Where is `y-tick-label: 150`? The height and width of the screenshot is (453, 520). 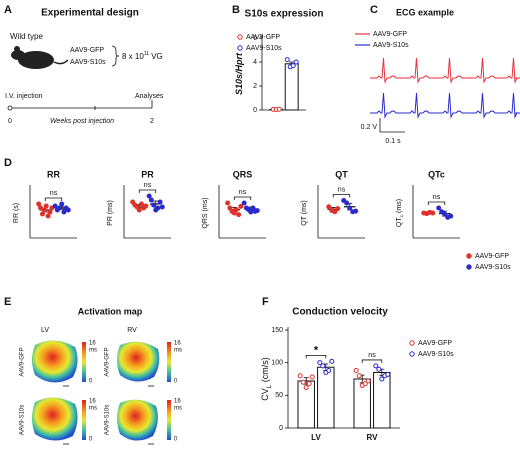
y-tick-label: 150 is located at coordinates (277, 330).